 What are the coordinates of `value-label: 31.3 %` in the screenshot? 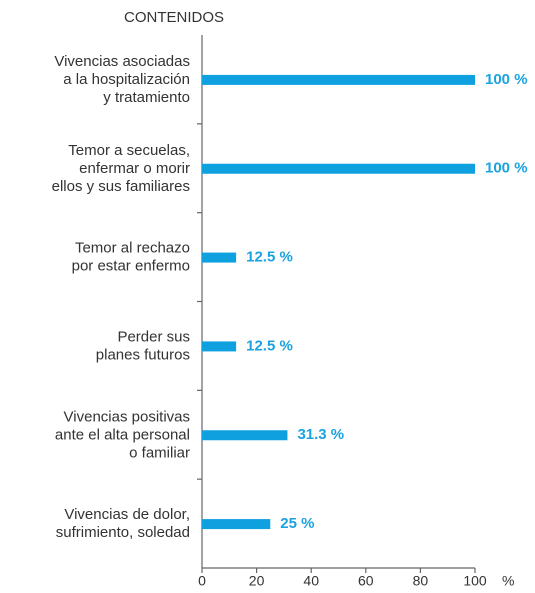 It's located at (320, 434).